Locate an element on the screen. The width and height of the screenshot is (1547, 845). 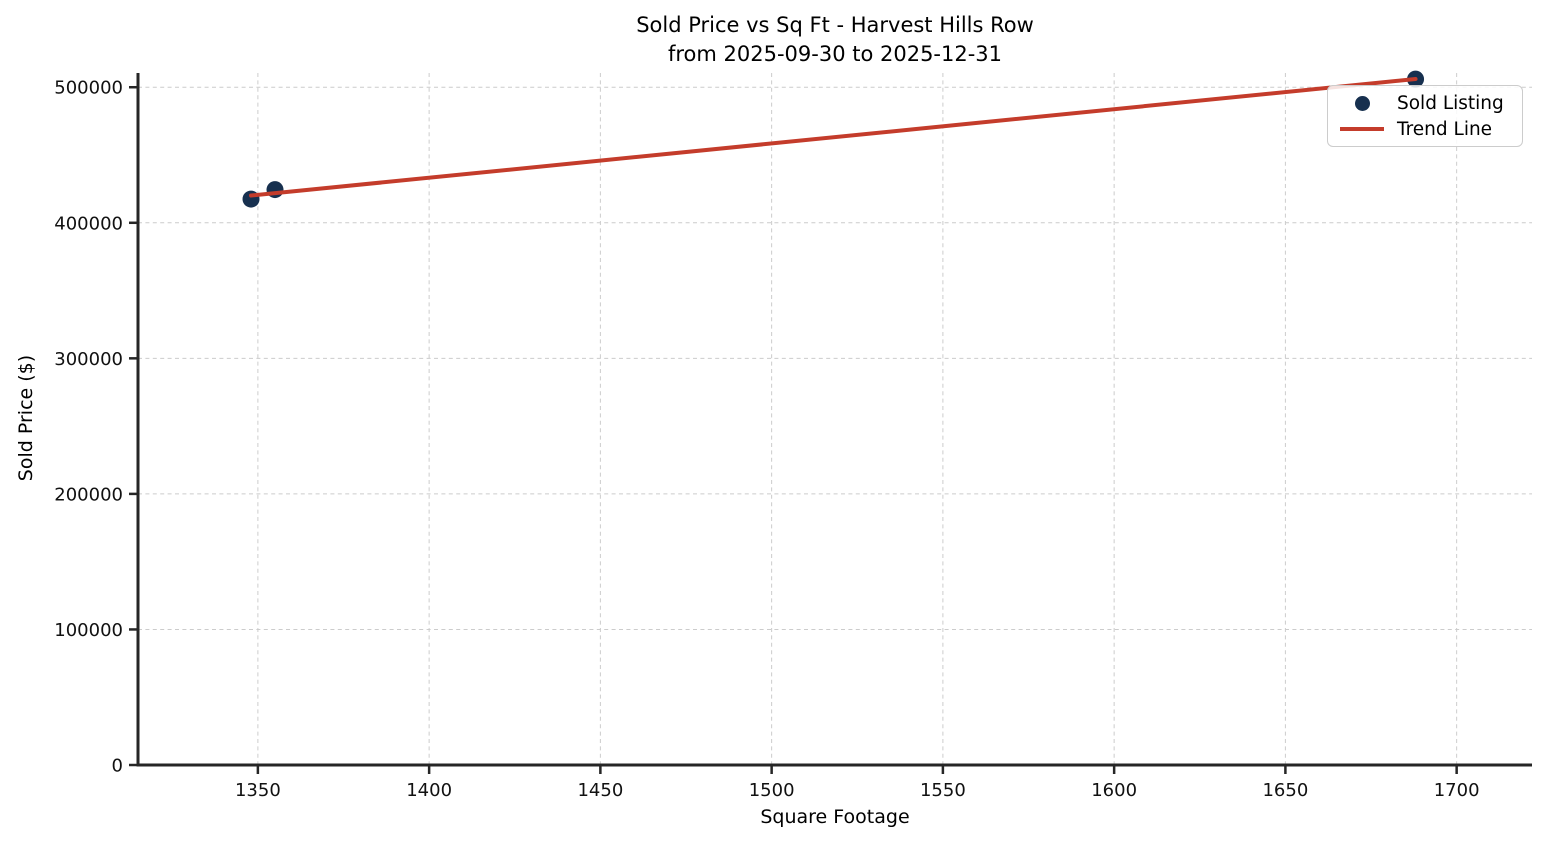
x-axis-label: Square Footage is located at coordinates (835, 817).